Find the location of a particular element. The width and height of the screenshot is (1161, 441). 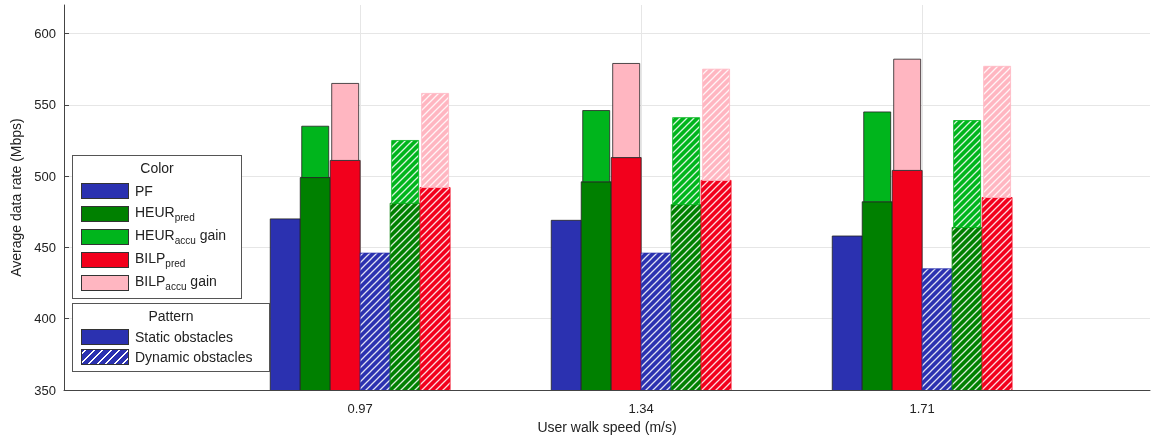

x-tick-label: 1.71 is located at coordinates (922, 408).